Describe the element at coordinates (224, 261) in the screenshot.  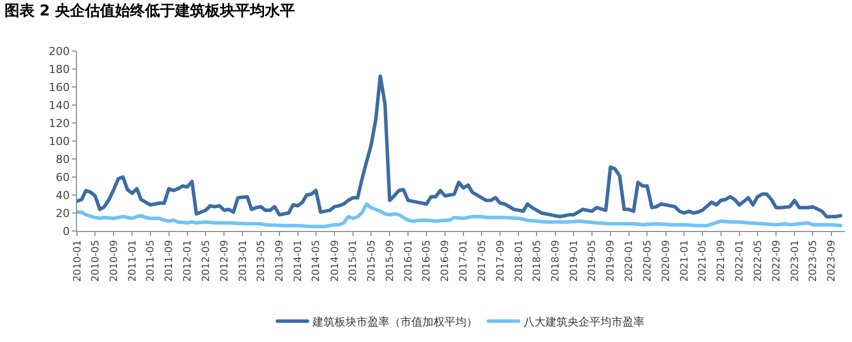
I see `x-tick-label: 2012-09` at that location.